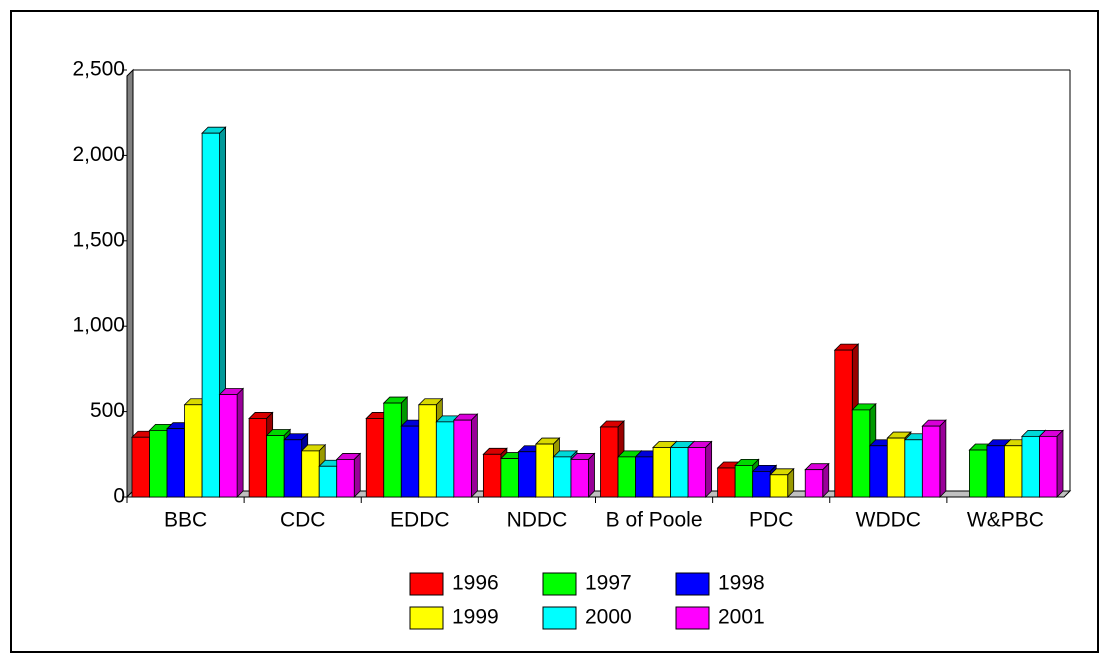 Image resolution: width=1109 pixels, height=669 pixels. Describe the element at coordinates (107, 410) in the screenshot. I see `y-tick-label: 500` at that location.